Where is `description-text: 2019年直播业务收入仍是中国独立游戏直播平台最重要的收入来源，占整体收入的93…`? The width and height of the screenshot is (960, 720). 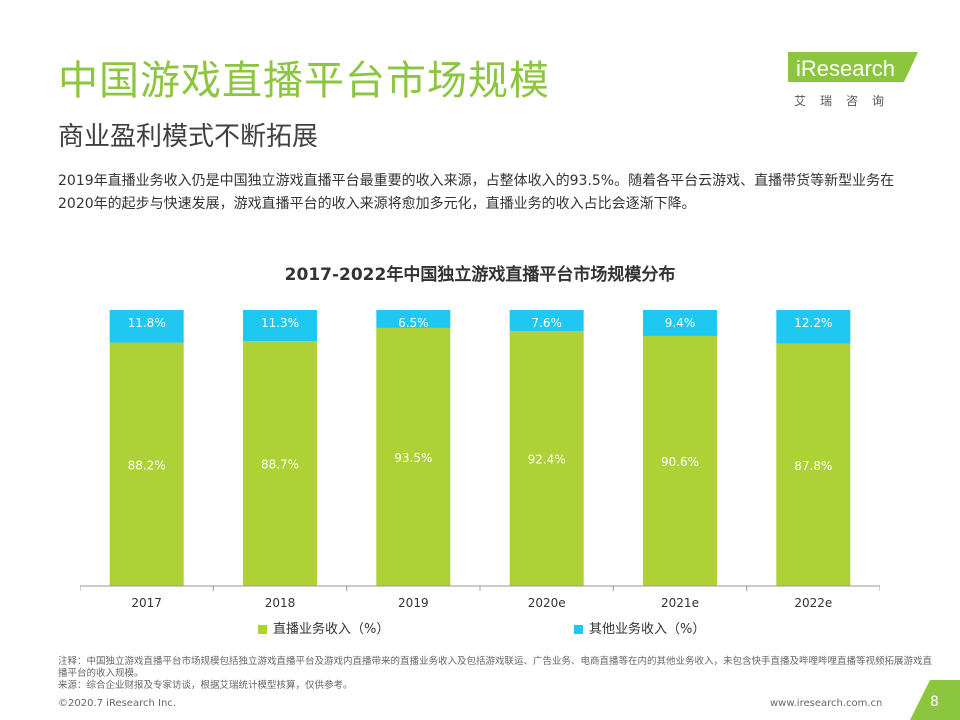
description-text: 2019年直播业务收入仍是中国独立游戏直播平台最重要的收入来源，占整体收入的93… is located at coordinates (476, 192).